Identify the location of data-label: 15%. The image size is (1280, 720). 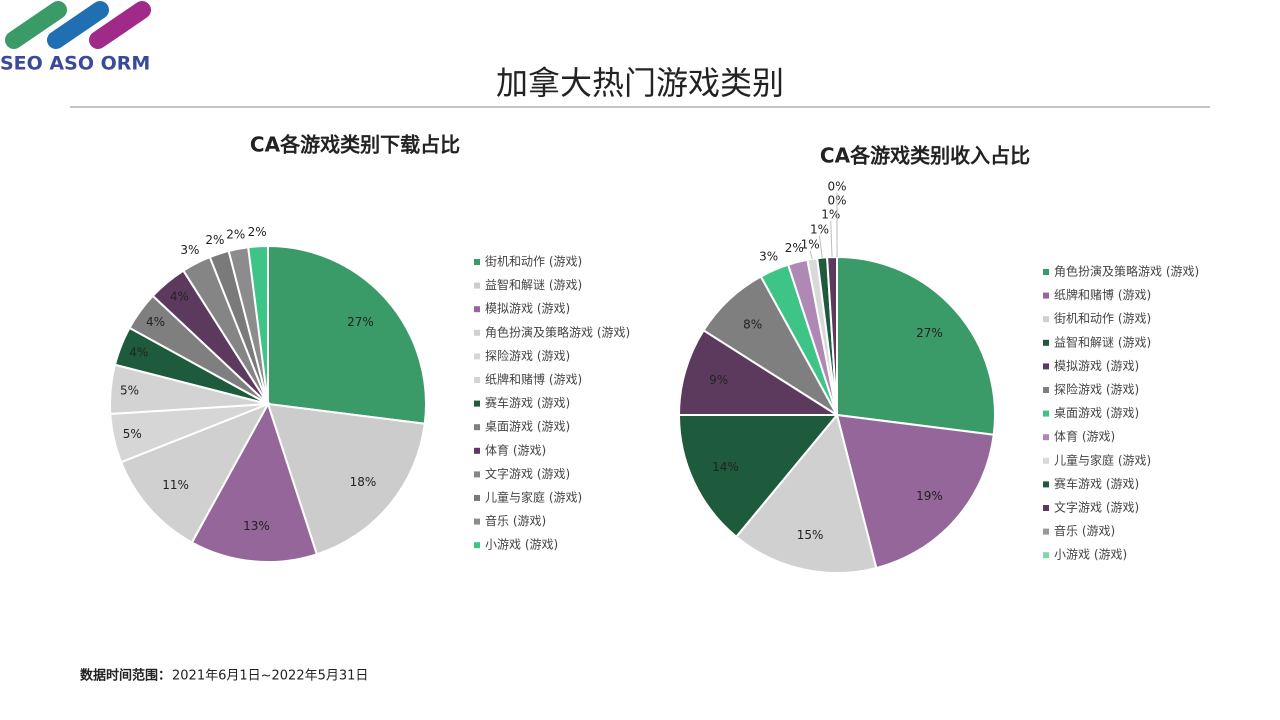
(810, 535).